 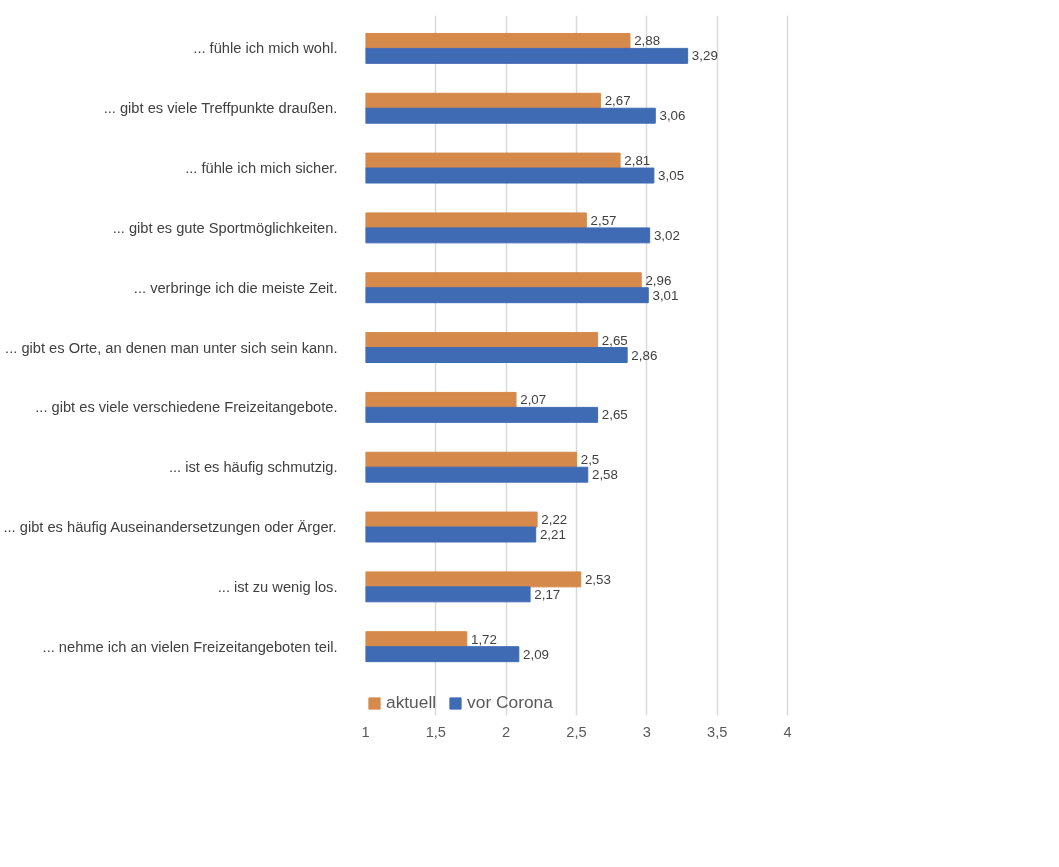 What do you see at coordinates (261, 168) in the screenshot?
I see `y-tick-label: ... fühle ich mich sicher.` at bounding box center [261, 168].